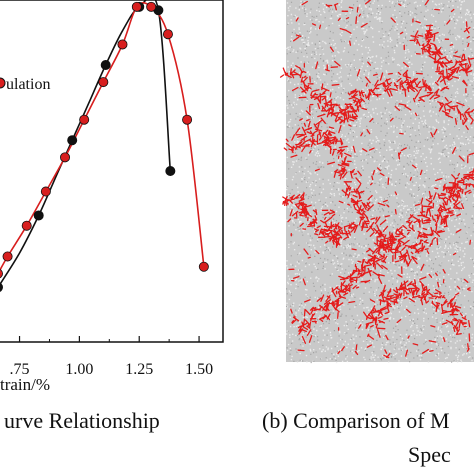 The image size is (474, 474). Describe the element at coordinates (429, 454) in the screenshot. I see `caption-b-line2: Spec` at that location.